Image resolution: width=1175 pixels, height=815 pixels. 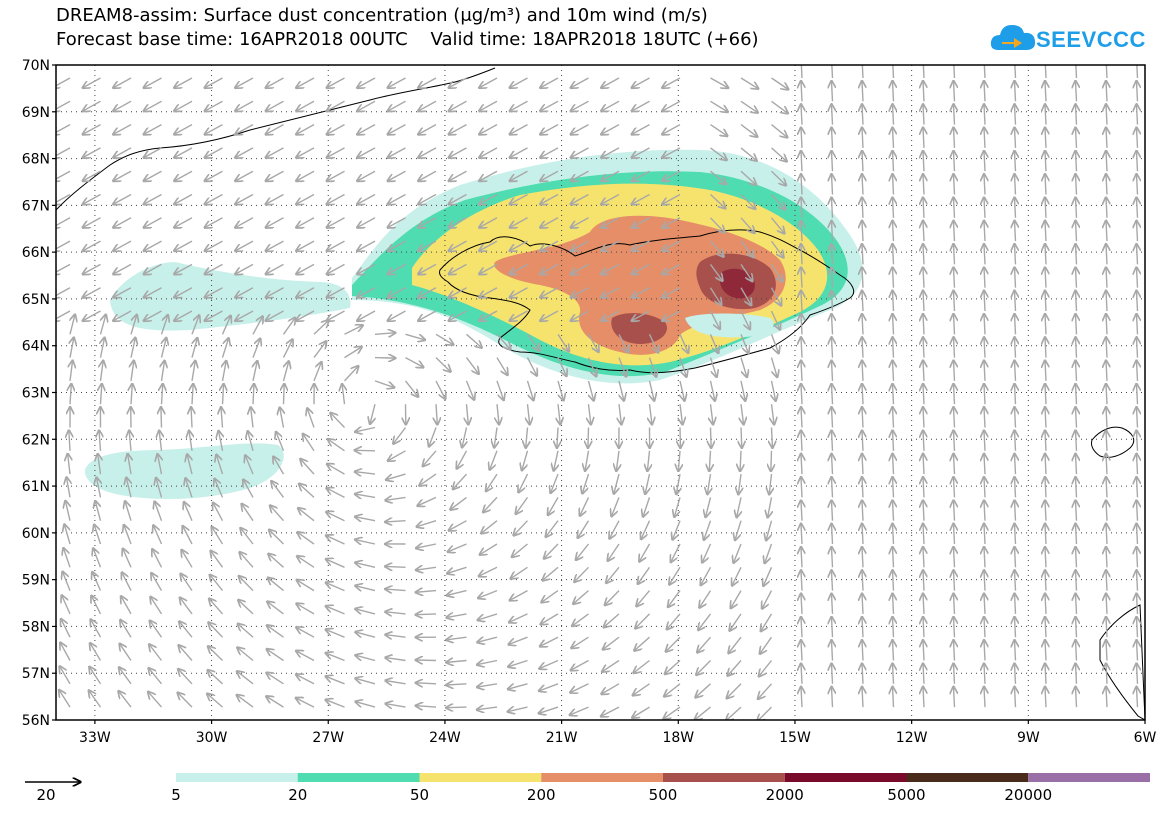 What do you see at coordinates (663, 795) in the screenshot?
I see `colorbar-label: 500` at bounding box center [663, 795].